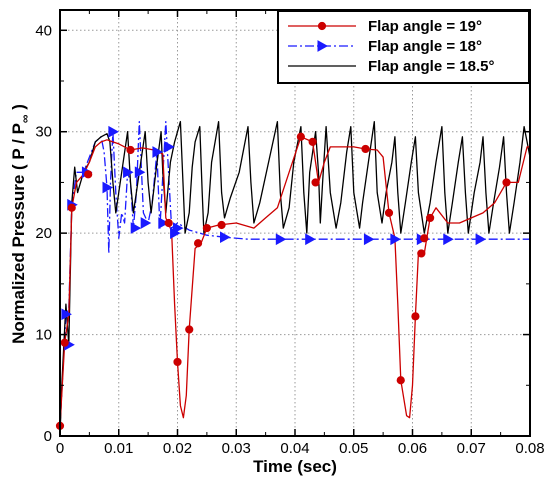  I want to click on y-tick-label: 10, so click(43, 335).